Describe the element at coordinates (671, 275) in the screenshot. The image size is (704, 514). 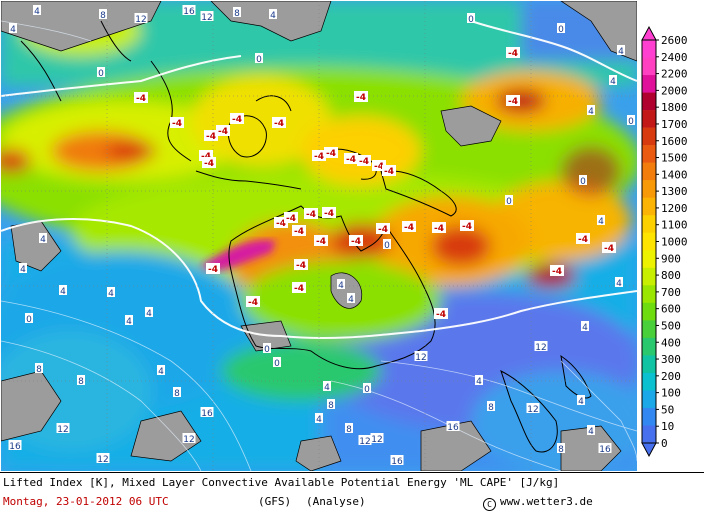
I see `legend-tick-label: 800` at that location.